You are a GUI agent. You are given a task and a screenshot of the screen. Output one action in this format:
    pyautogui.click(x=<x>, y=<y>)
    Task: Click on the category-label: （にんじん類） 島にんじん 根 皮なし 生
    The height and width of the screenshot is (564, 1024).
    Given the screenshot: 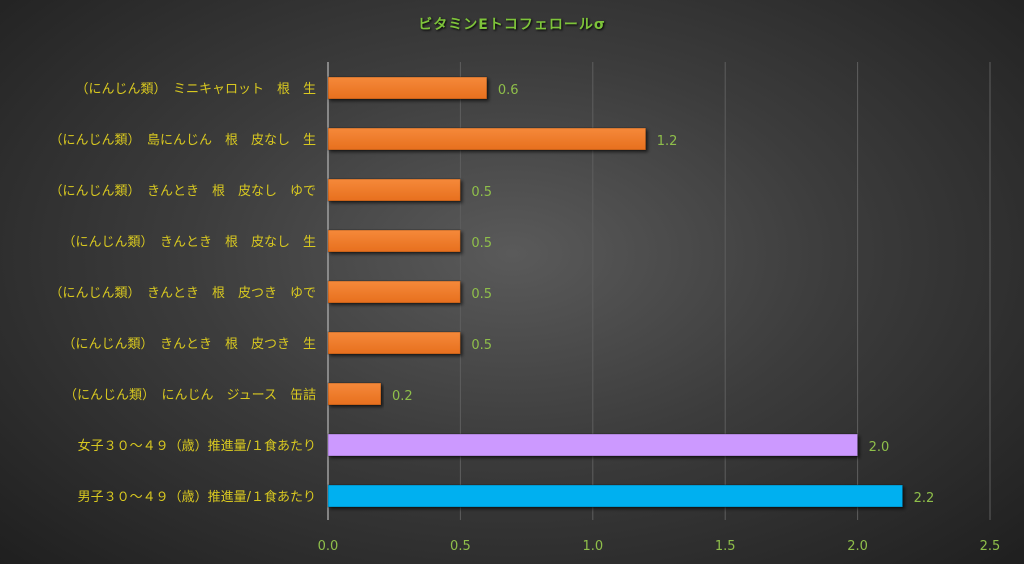 What is the action you would take?
    pyautogui.click(x=182, y=140)
    